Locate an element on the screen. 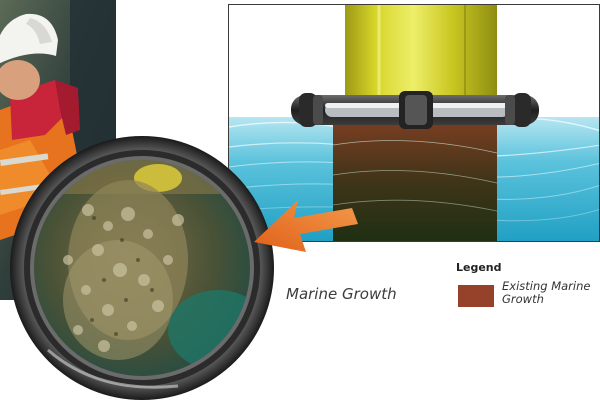  legend: Legend Existing Marine Growth is located at coordinates (528, 291).